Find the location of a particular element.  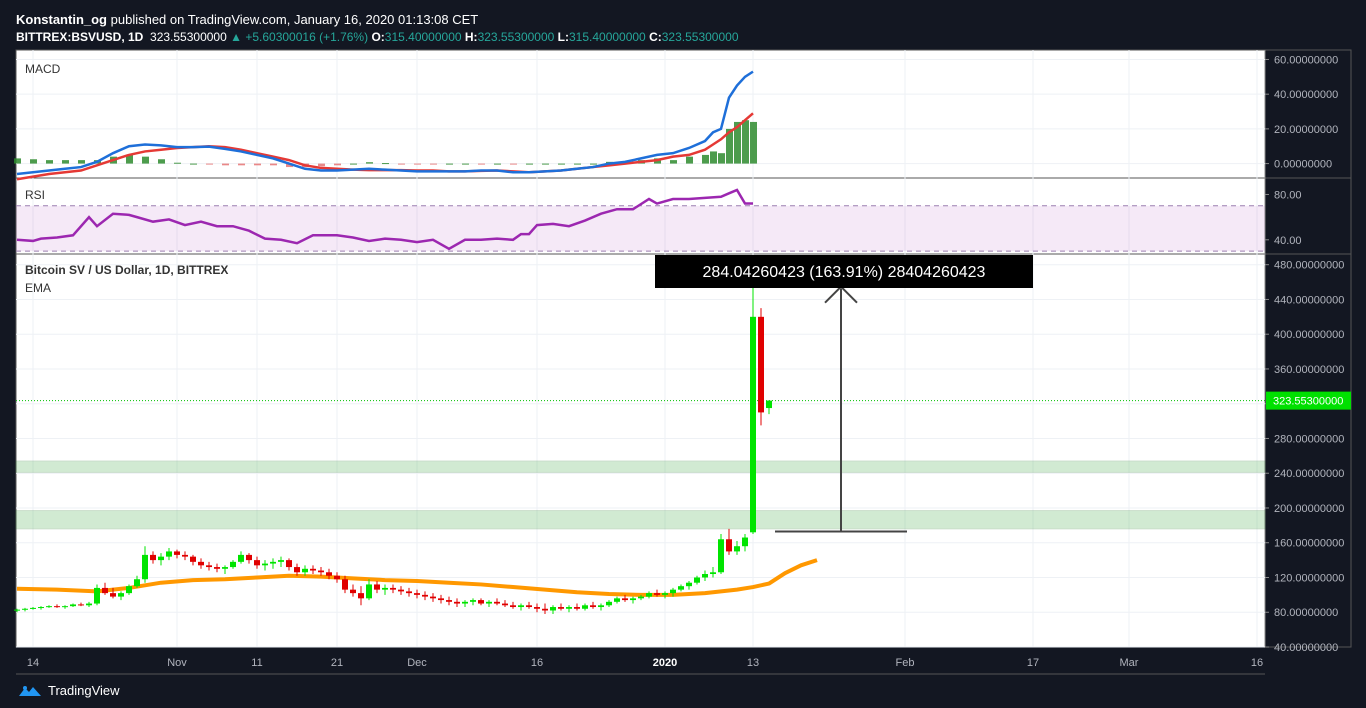

price-axis-label: 240.00000000 is located at coordinates (1309, 474).